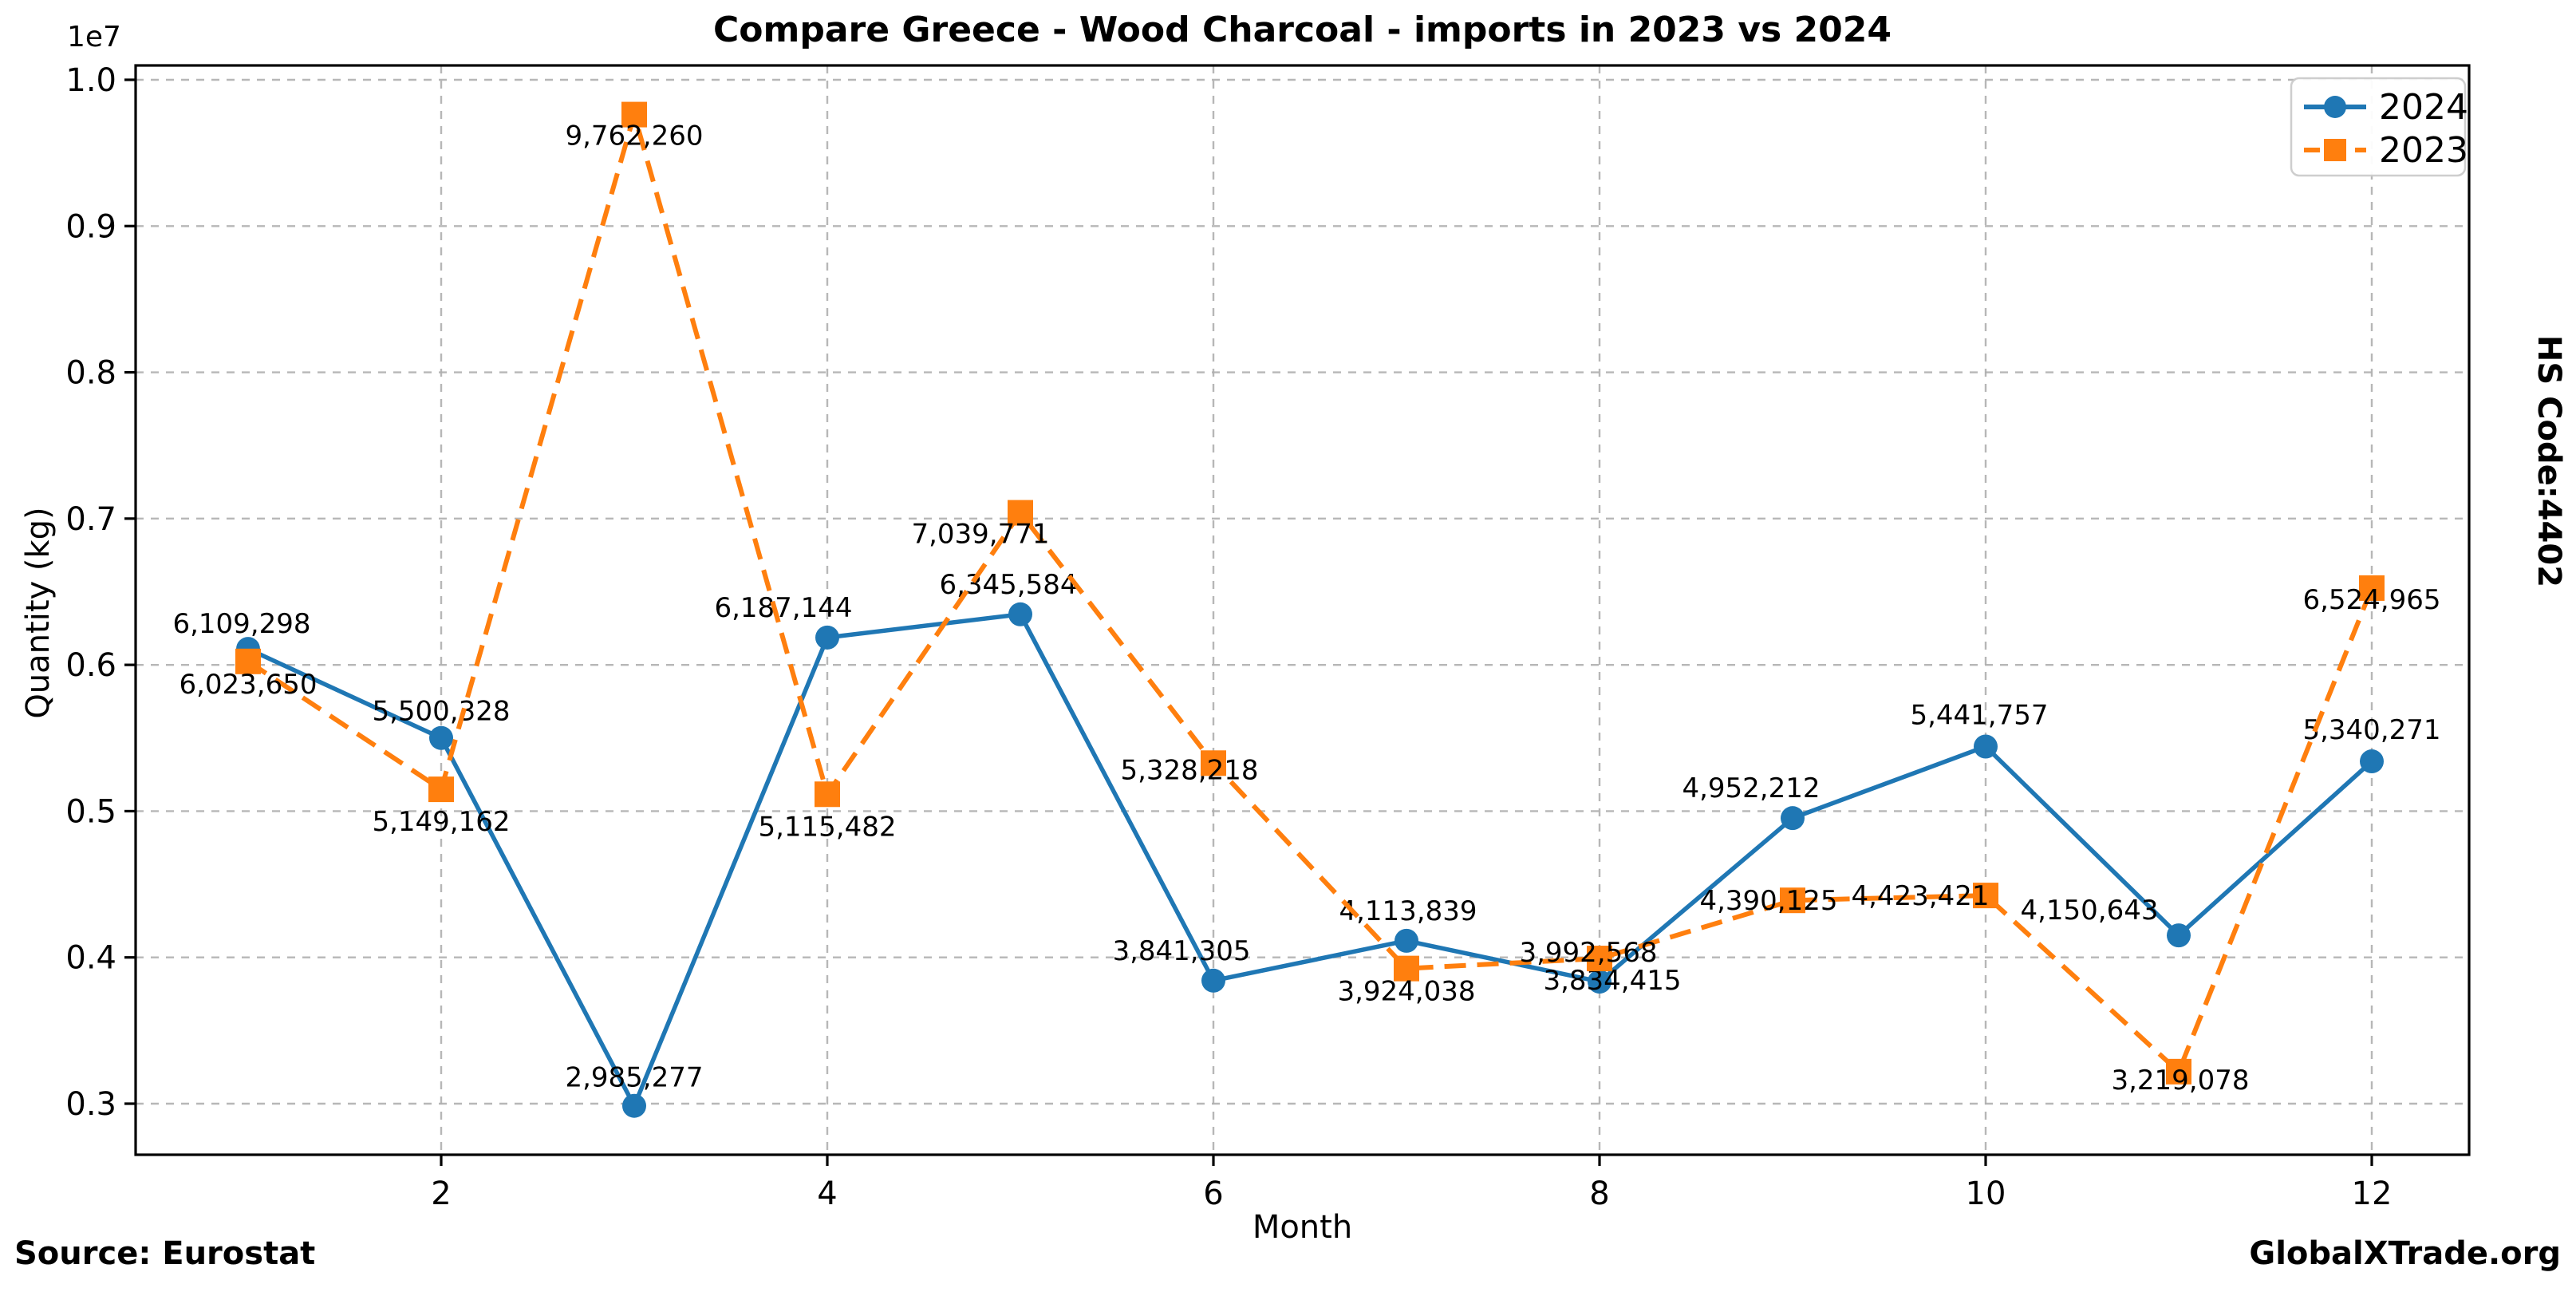 This screenshot has height=1296, width=2576. I want to click on y-tick-label-0.4: 0.4, so click(91, 958).